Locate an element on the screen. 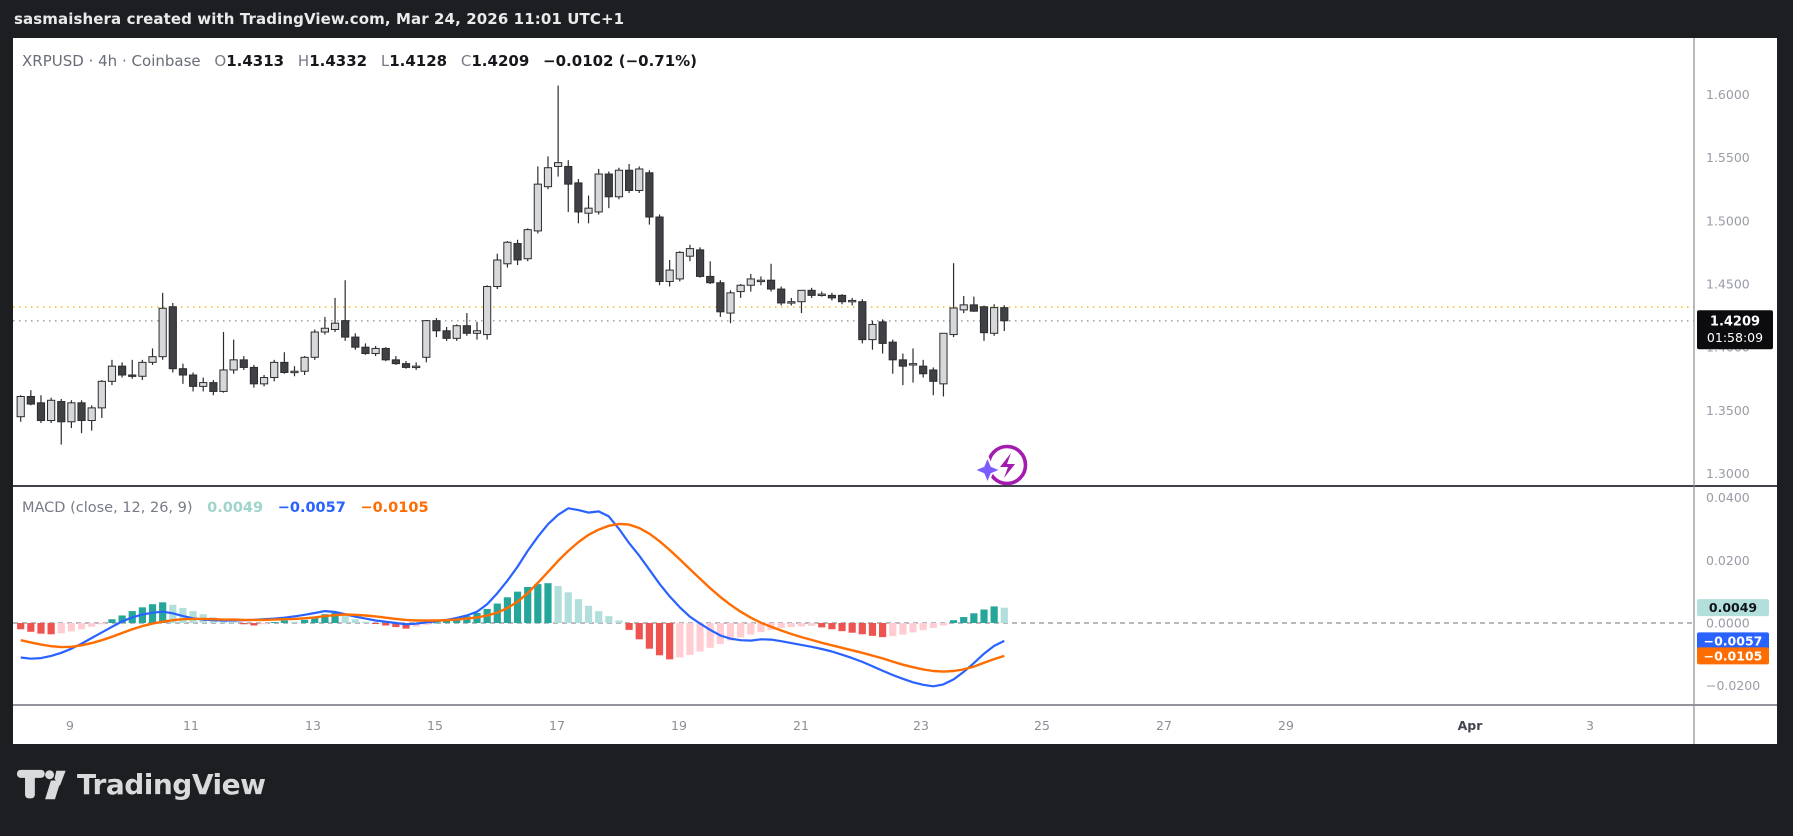  macd-name: MACD is located at coordinates (44, 508).